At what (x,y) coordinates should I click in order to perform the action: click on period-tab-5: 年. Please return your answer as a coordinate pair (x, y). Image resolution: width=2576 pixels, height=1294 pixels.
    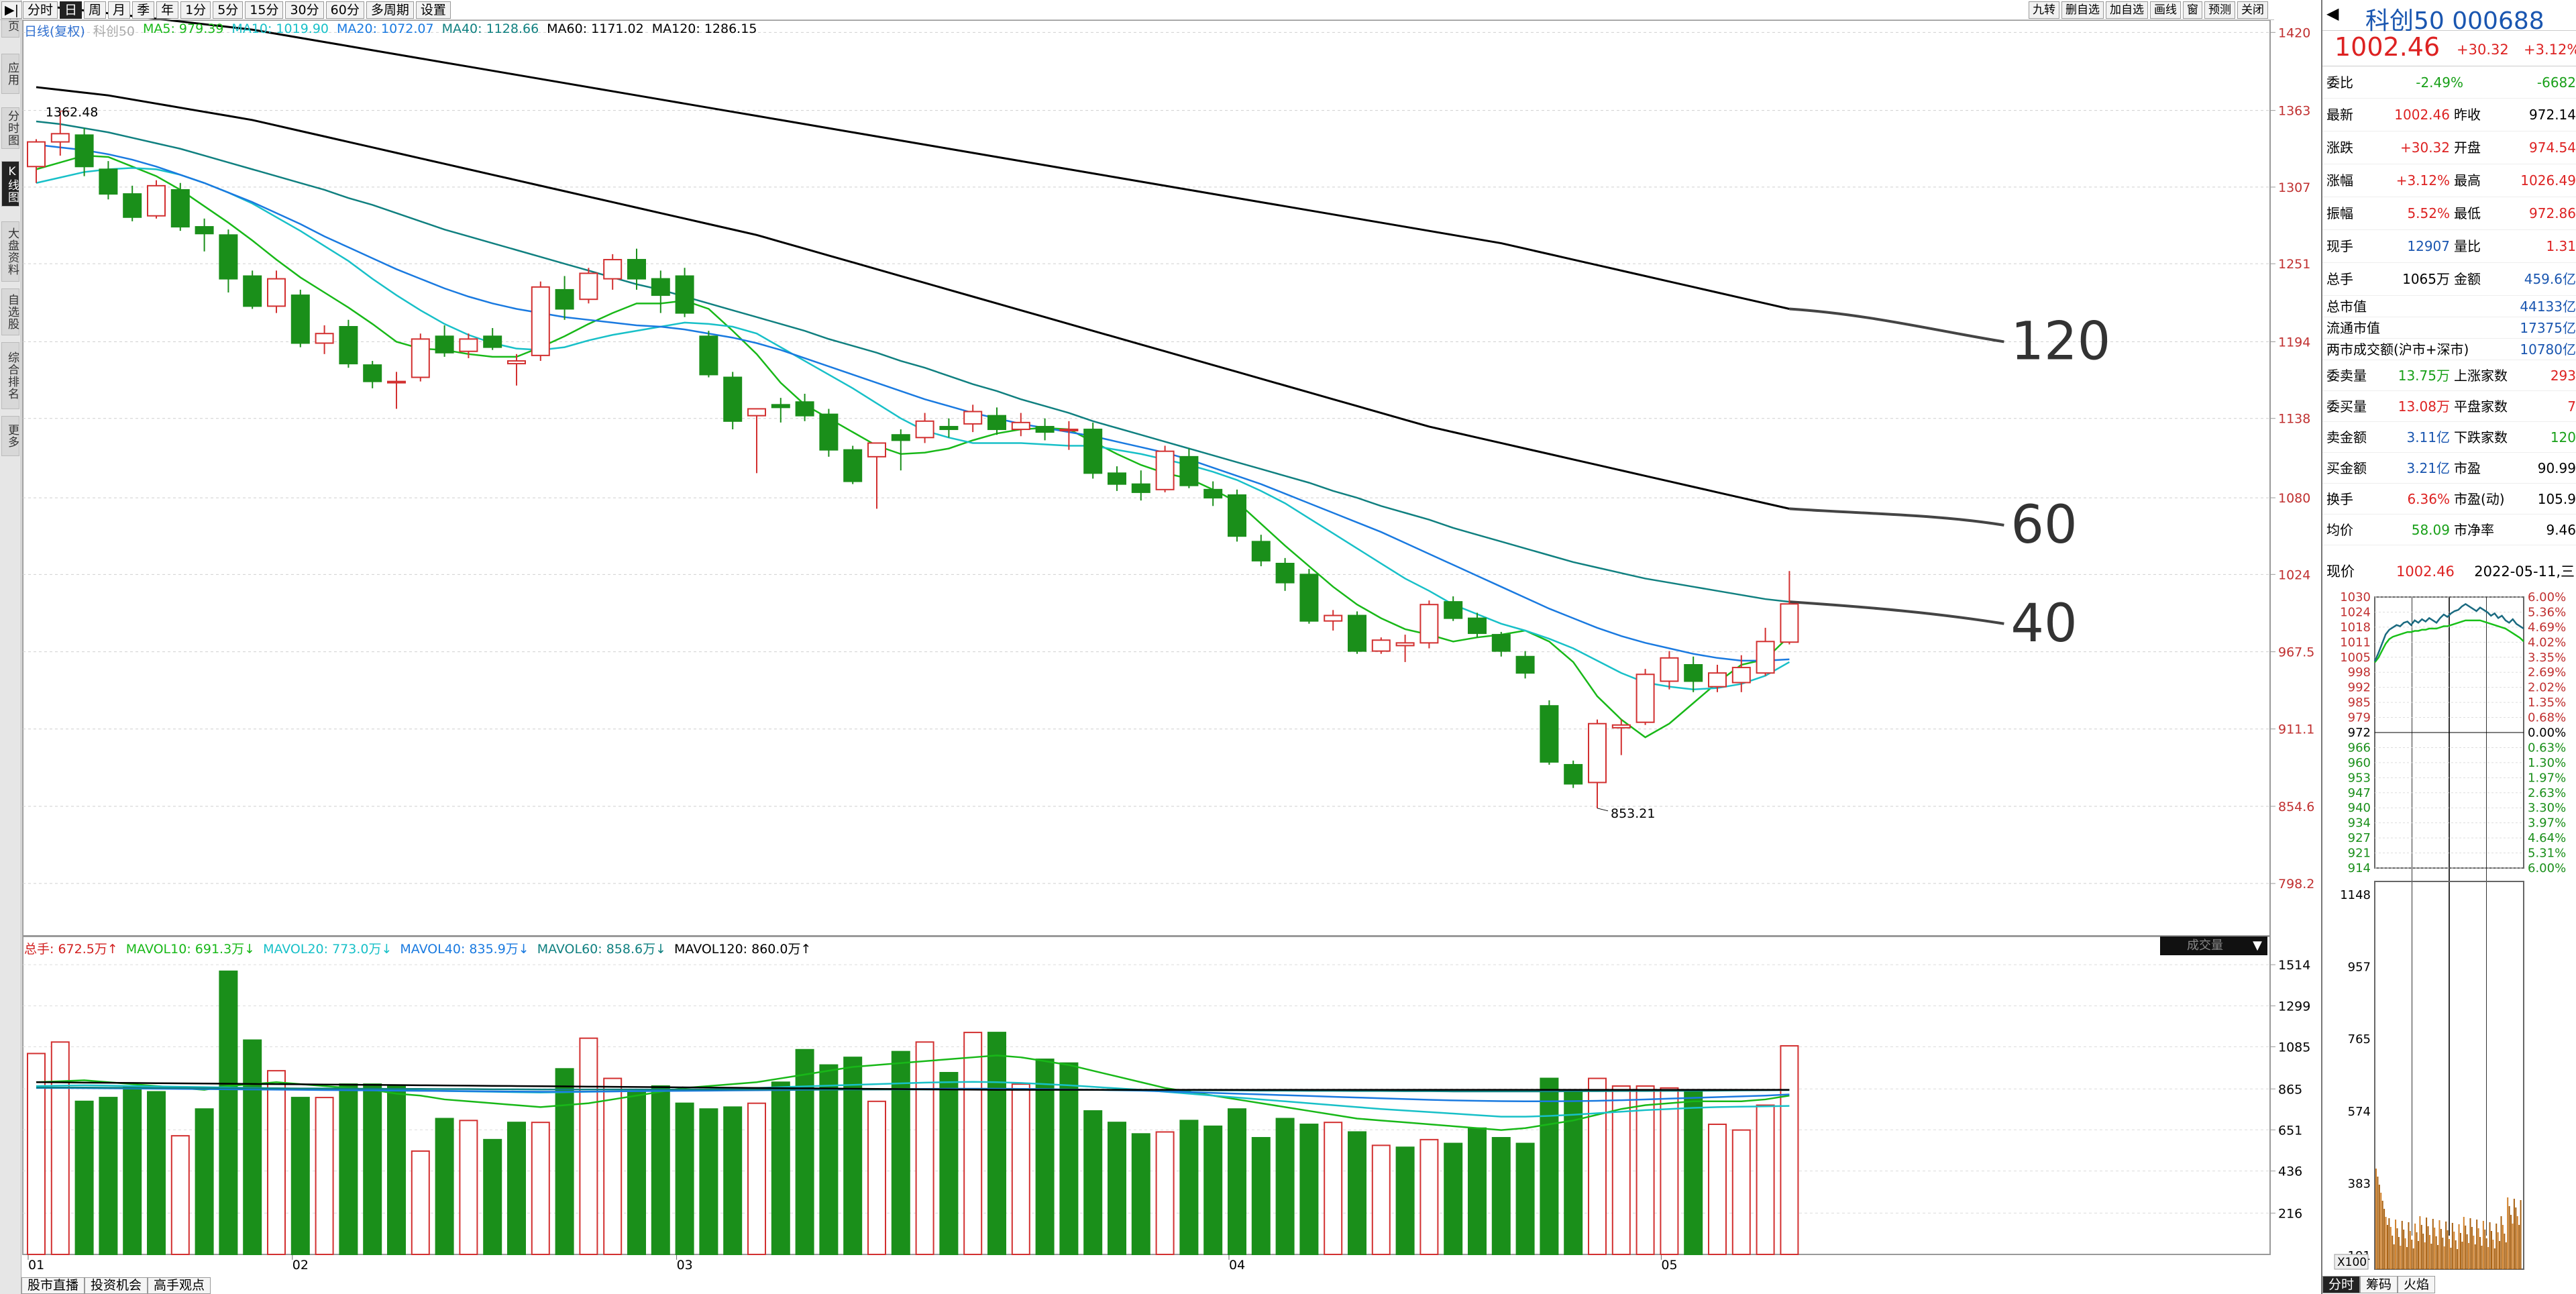
    Looking at the image, I should click on (167, 10).